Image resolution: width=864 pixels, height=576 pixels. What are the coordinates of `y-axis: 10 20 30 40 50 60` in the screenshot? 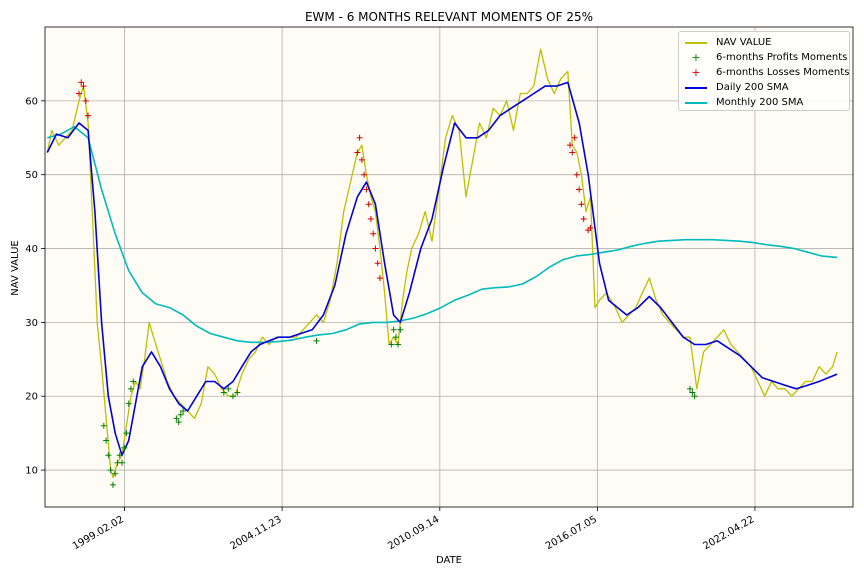 It's located at (35, 286).